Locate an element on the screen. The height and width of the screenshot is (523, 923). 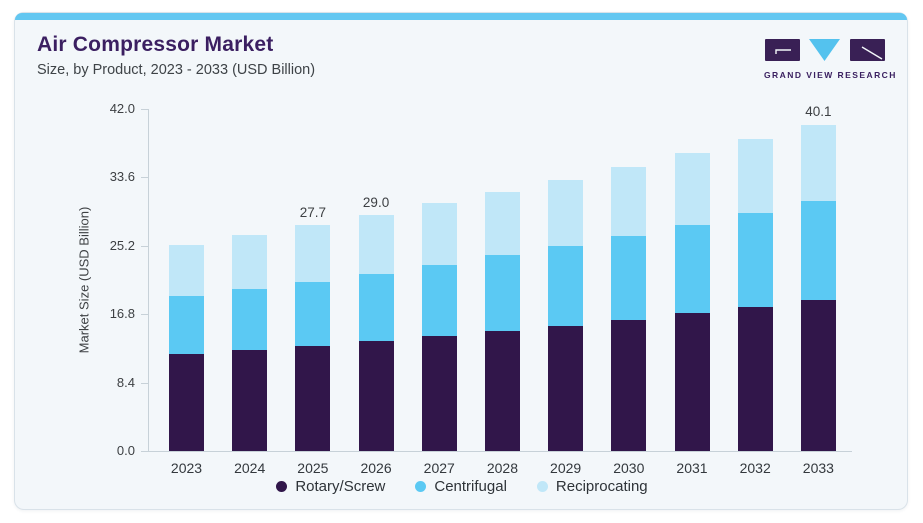
page-title: Air Compressor Market is located at coordinates (155, 44).